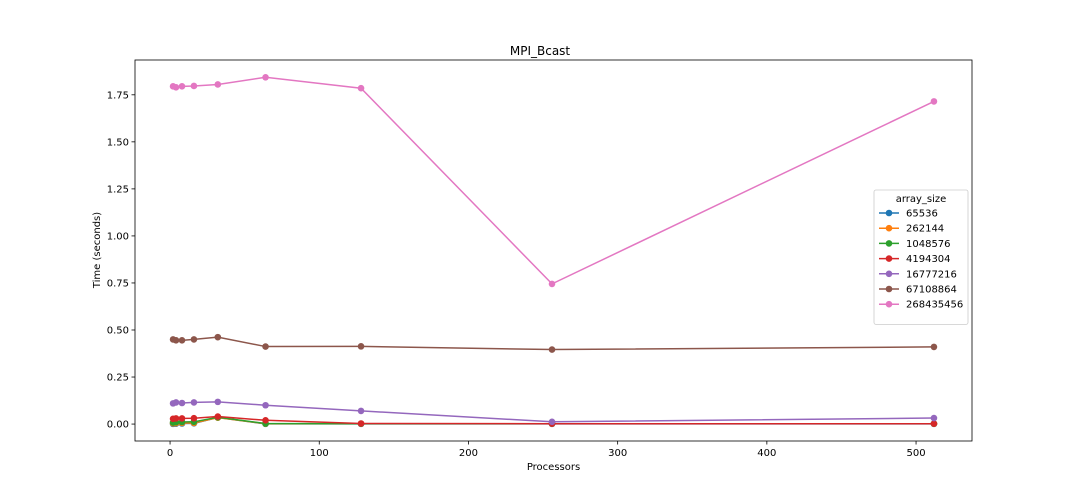  What do you see at coordinates (546, 450) in the screenshot?
I see `x-axis: 0 100 200 300 400 500` at bounding box center [546, 450].